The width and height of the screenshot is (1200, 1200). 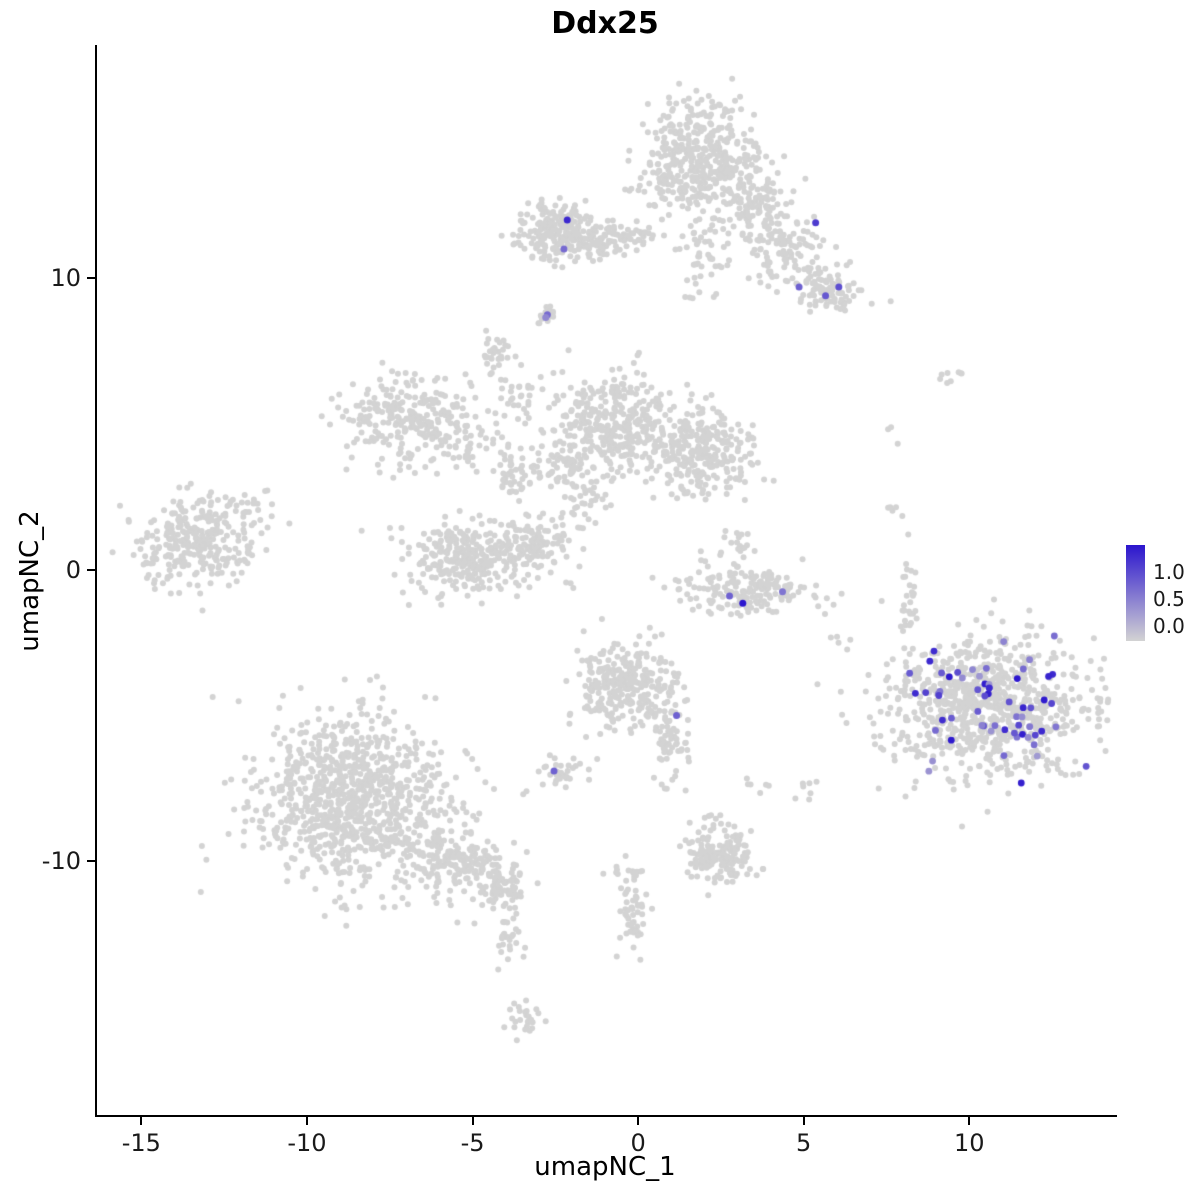 What do you see at coordinates (969, 1143) in the screenshot?
I see `x-tick-label: 10` at bounding box center [969, 1143].